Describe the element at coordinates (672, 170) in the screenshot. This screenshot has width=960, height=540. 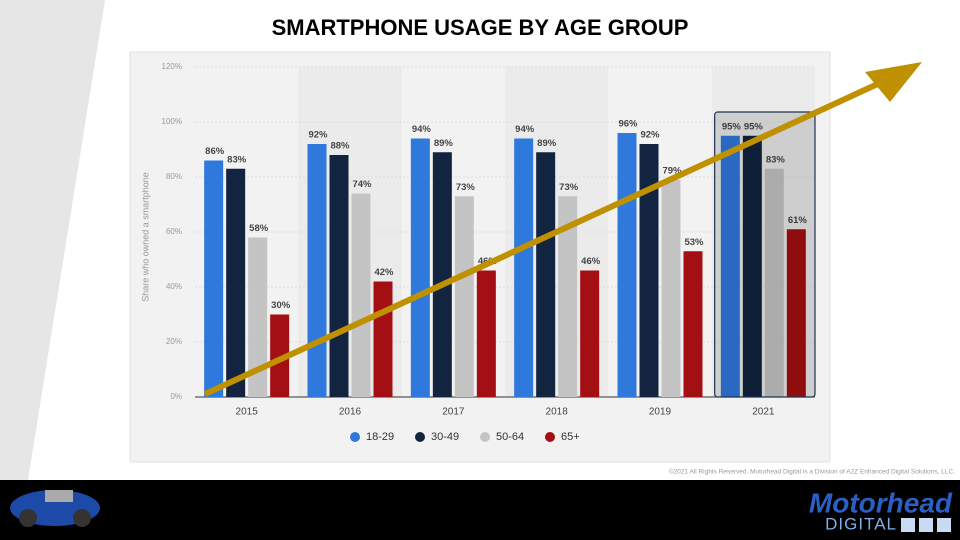
I see `value-label: 79%` at that location.